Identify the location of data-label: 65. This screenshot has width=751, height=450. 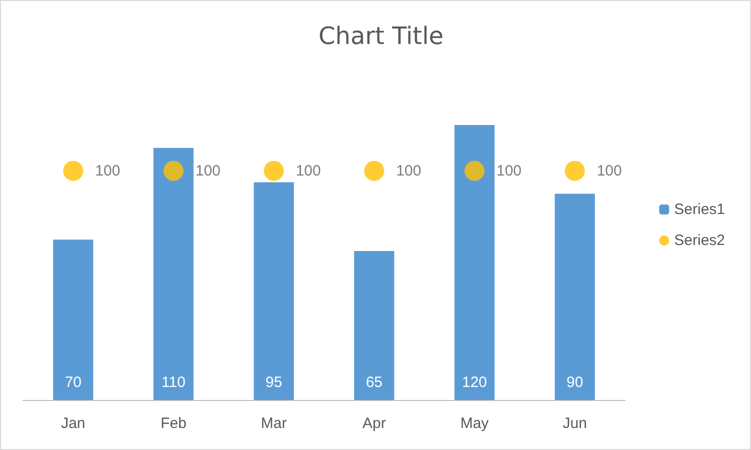
(374, 382).